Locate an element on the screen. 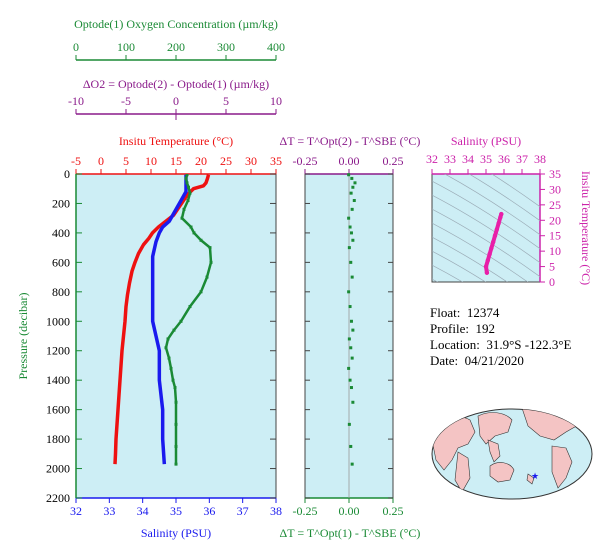 This screenshot has width=609, height=560. oxygen-tick-label-2: 200 is located at coordinates (176, 47).